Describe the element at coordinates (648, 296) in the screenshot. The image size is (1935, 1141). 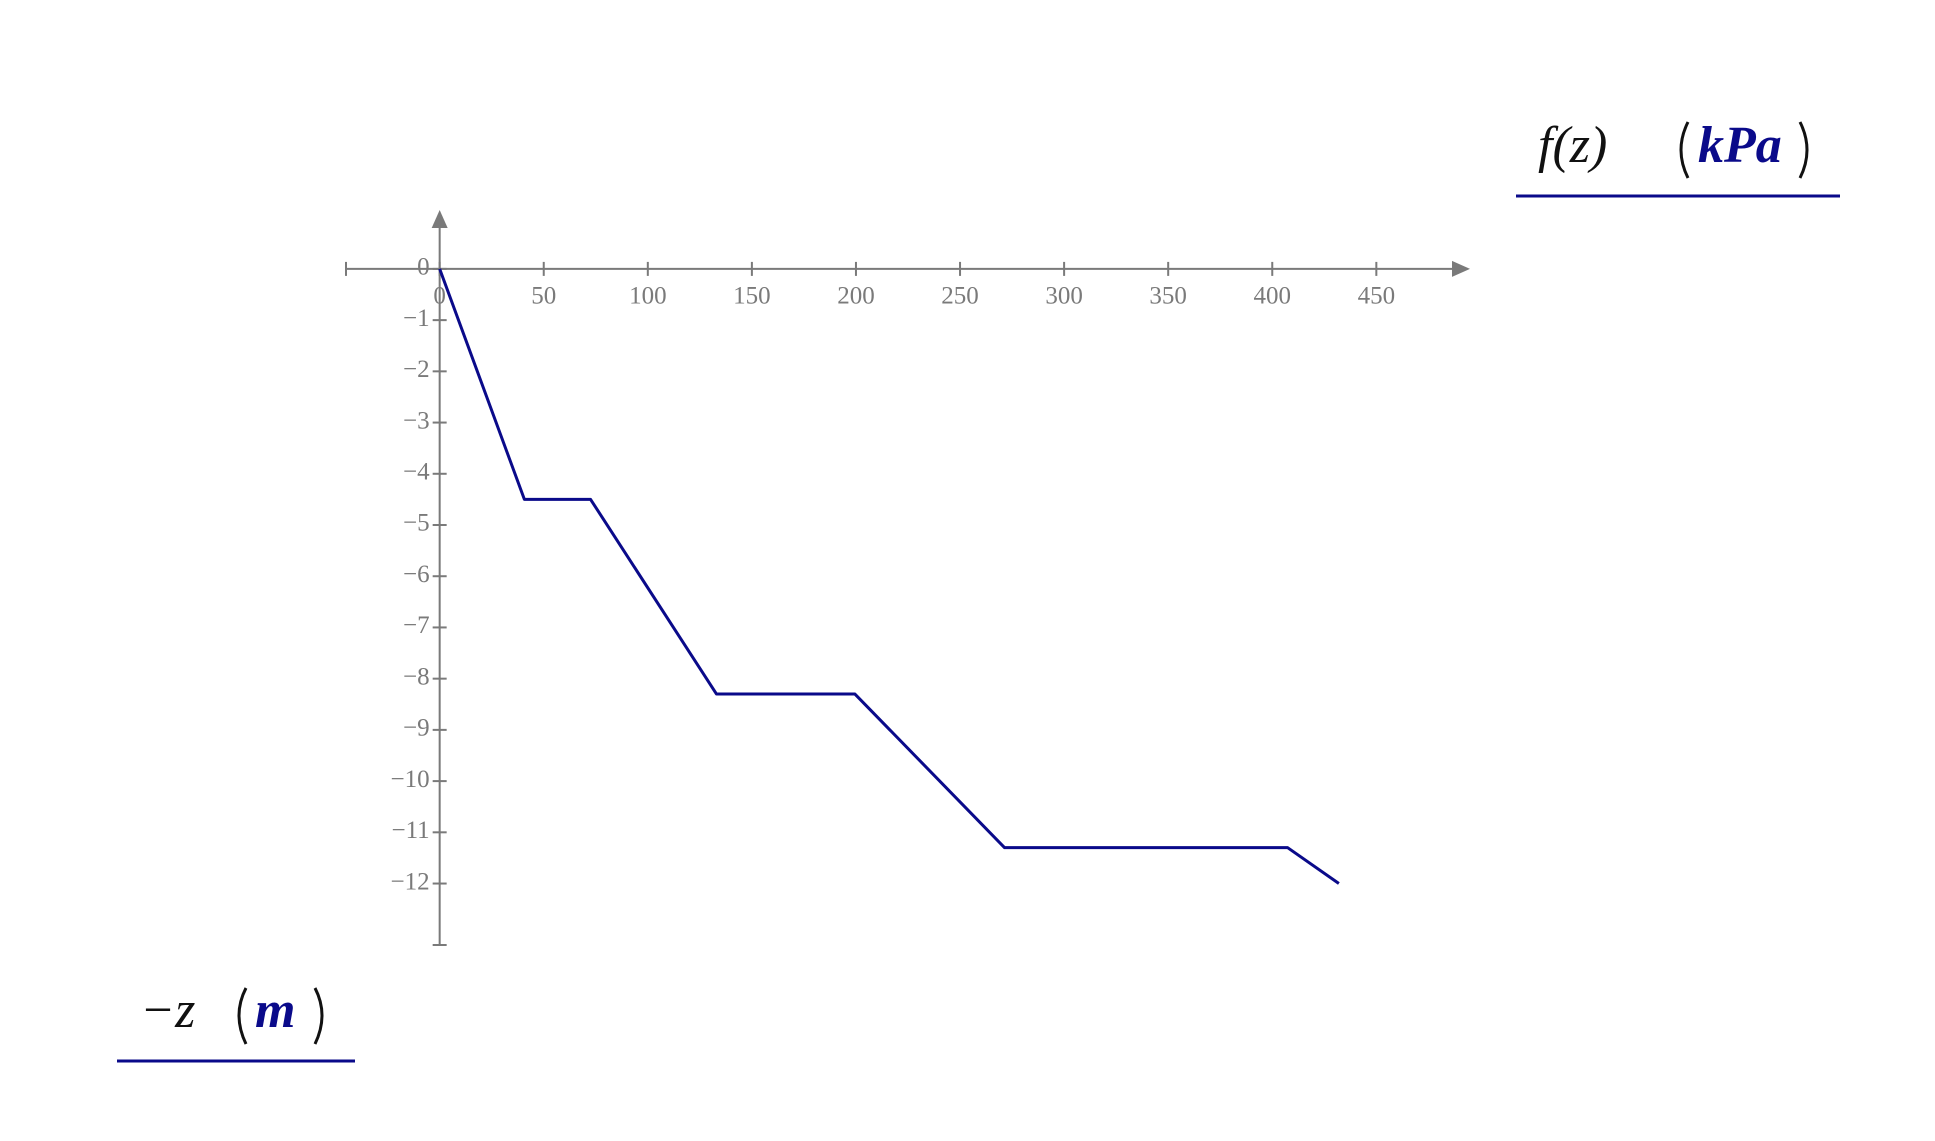
I see `x-tick-label: 100` at that location.